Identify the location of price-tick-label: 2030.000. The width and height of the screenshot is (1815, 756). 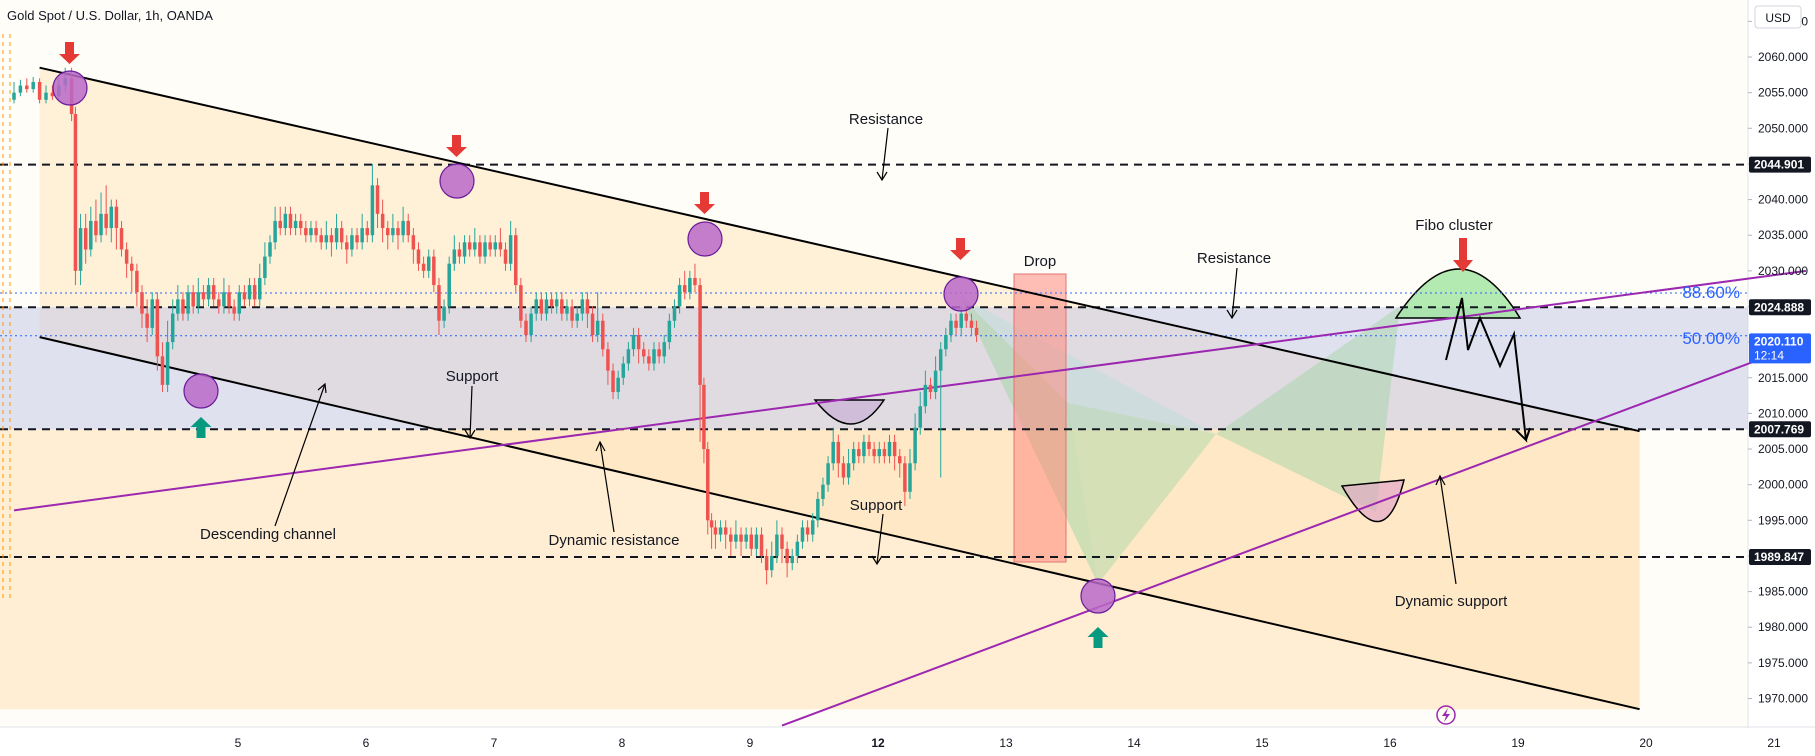
(1783, 271).